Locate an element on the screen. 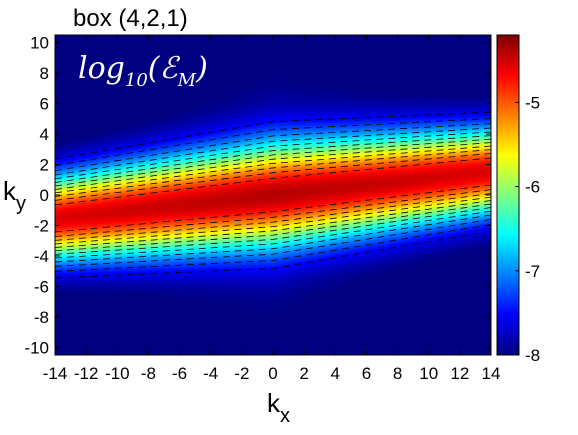 The height and width of the screenshot is (435, 578). y-tick-label: 0 is located at coordinates (44, 195).